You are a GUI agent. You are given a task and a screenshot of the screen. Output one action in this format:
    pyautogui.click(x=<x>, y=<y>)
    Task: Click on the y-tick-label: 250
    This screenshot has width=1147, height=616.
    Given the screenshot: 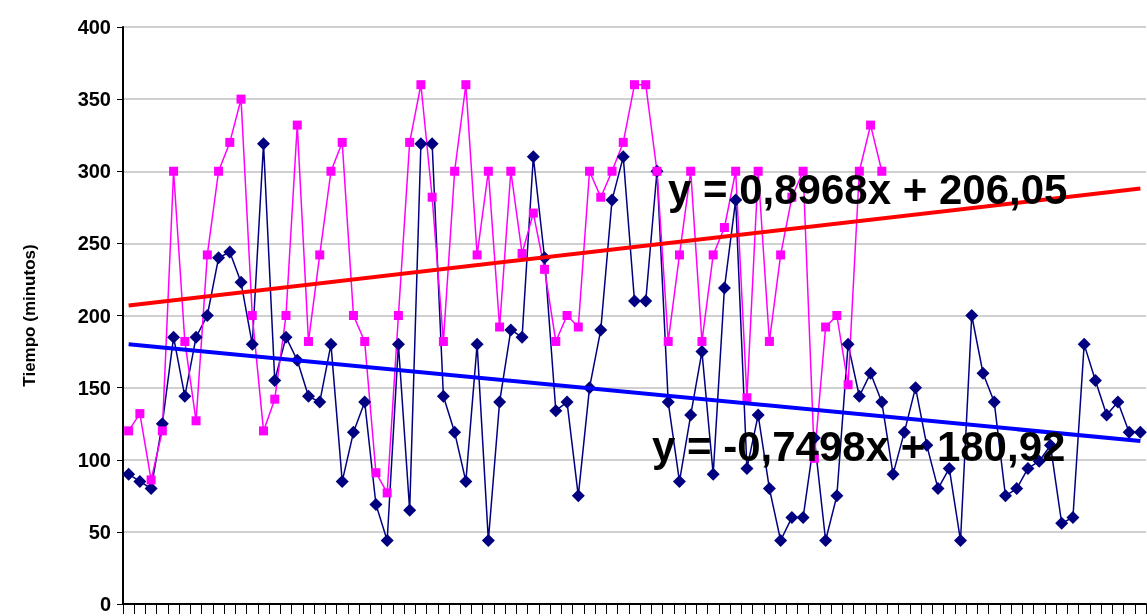 What is the action you would take?
    pyautogui.click(x=94, y=243)
    